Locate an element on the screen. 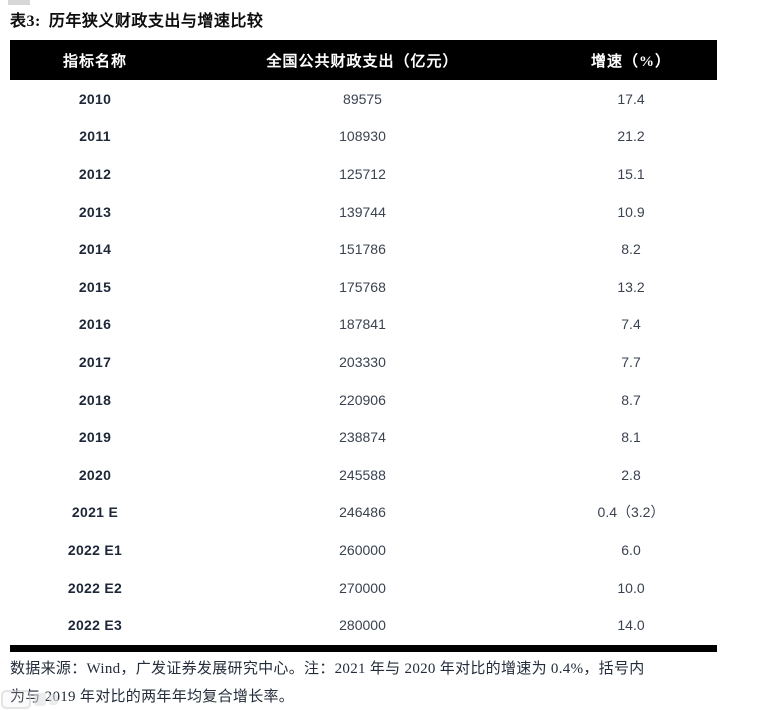 The image size is (761, 710). growth-cell: 17.4 is located at coordinates (631, 98).